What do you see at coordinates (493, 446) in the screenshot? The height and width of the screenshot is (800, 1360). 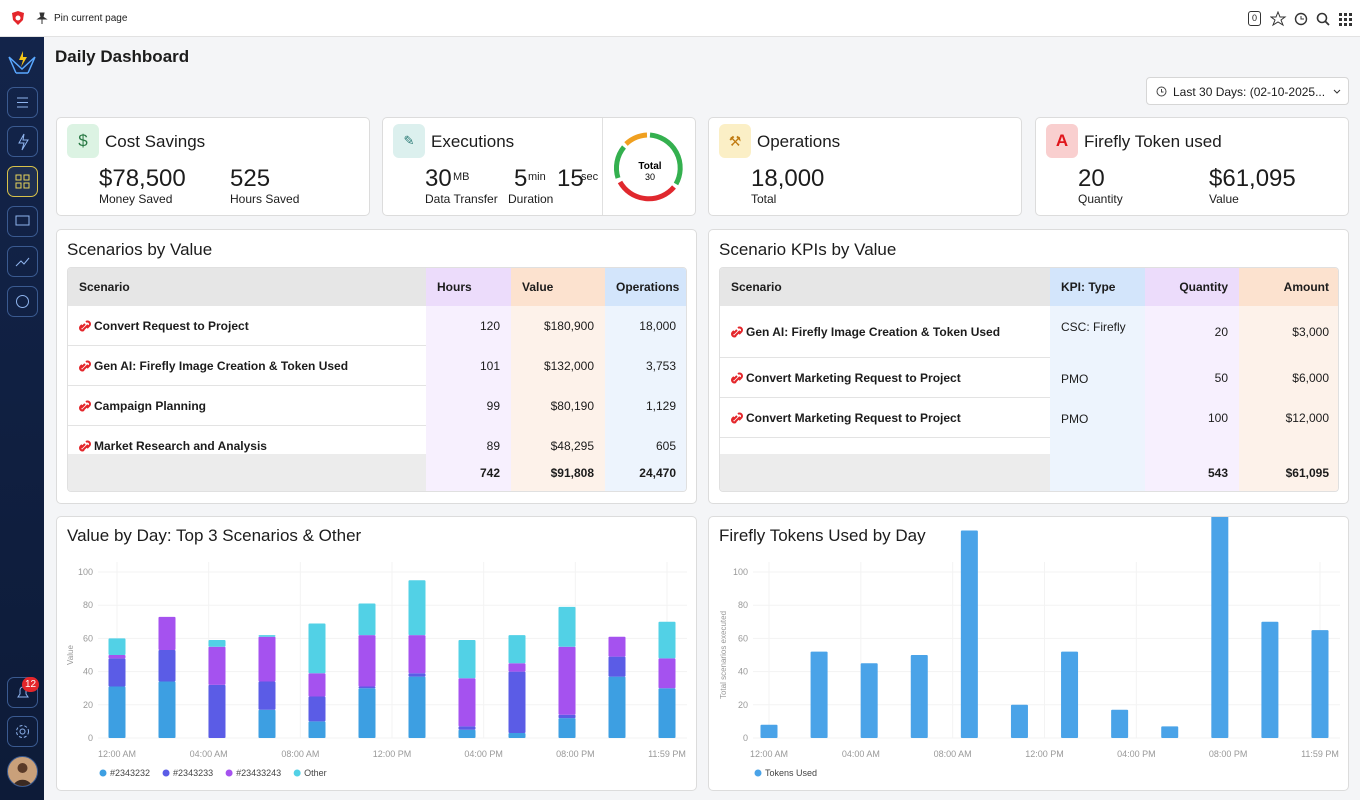 I see `table-cell: 89` at bounding box center [493, 446].